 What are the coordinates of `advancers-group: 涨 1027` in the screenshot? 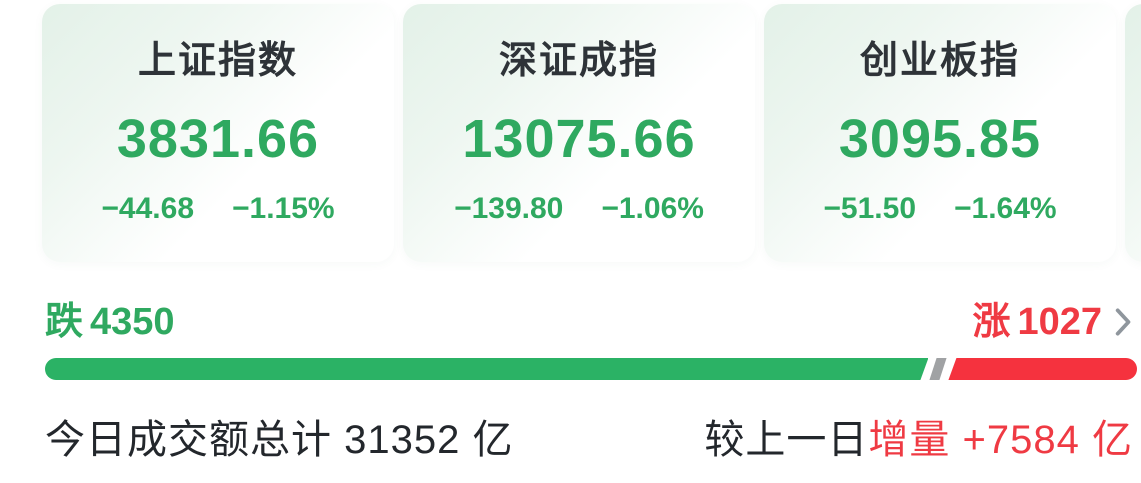 It's located at (1052, 322).